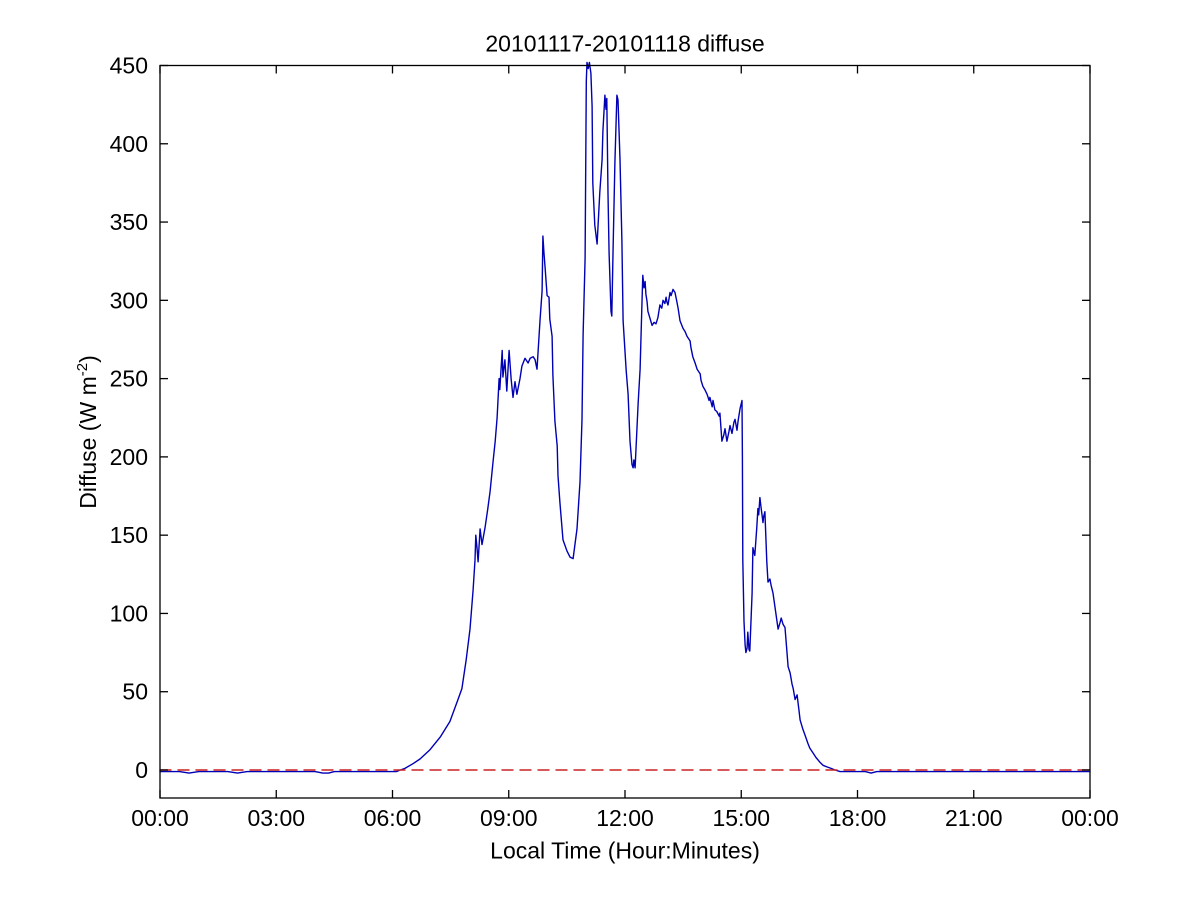 The height and width of the screenshot is (901, 1201). Describe the element at coordinates (83, 369) in the screenshot. I see `y-axis-label-superscript: -2` at that location.